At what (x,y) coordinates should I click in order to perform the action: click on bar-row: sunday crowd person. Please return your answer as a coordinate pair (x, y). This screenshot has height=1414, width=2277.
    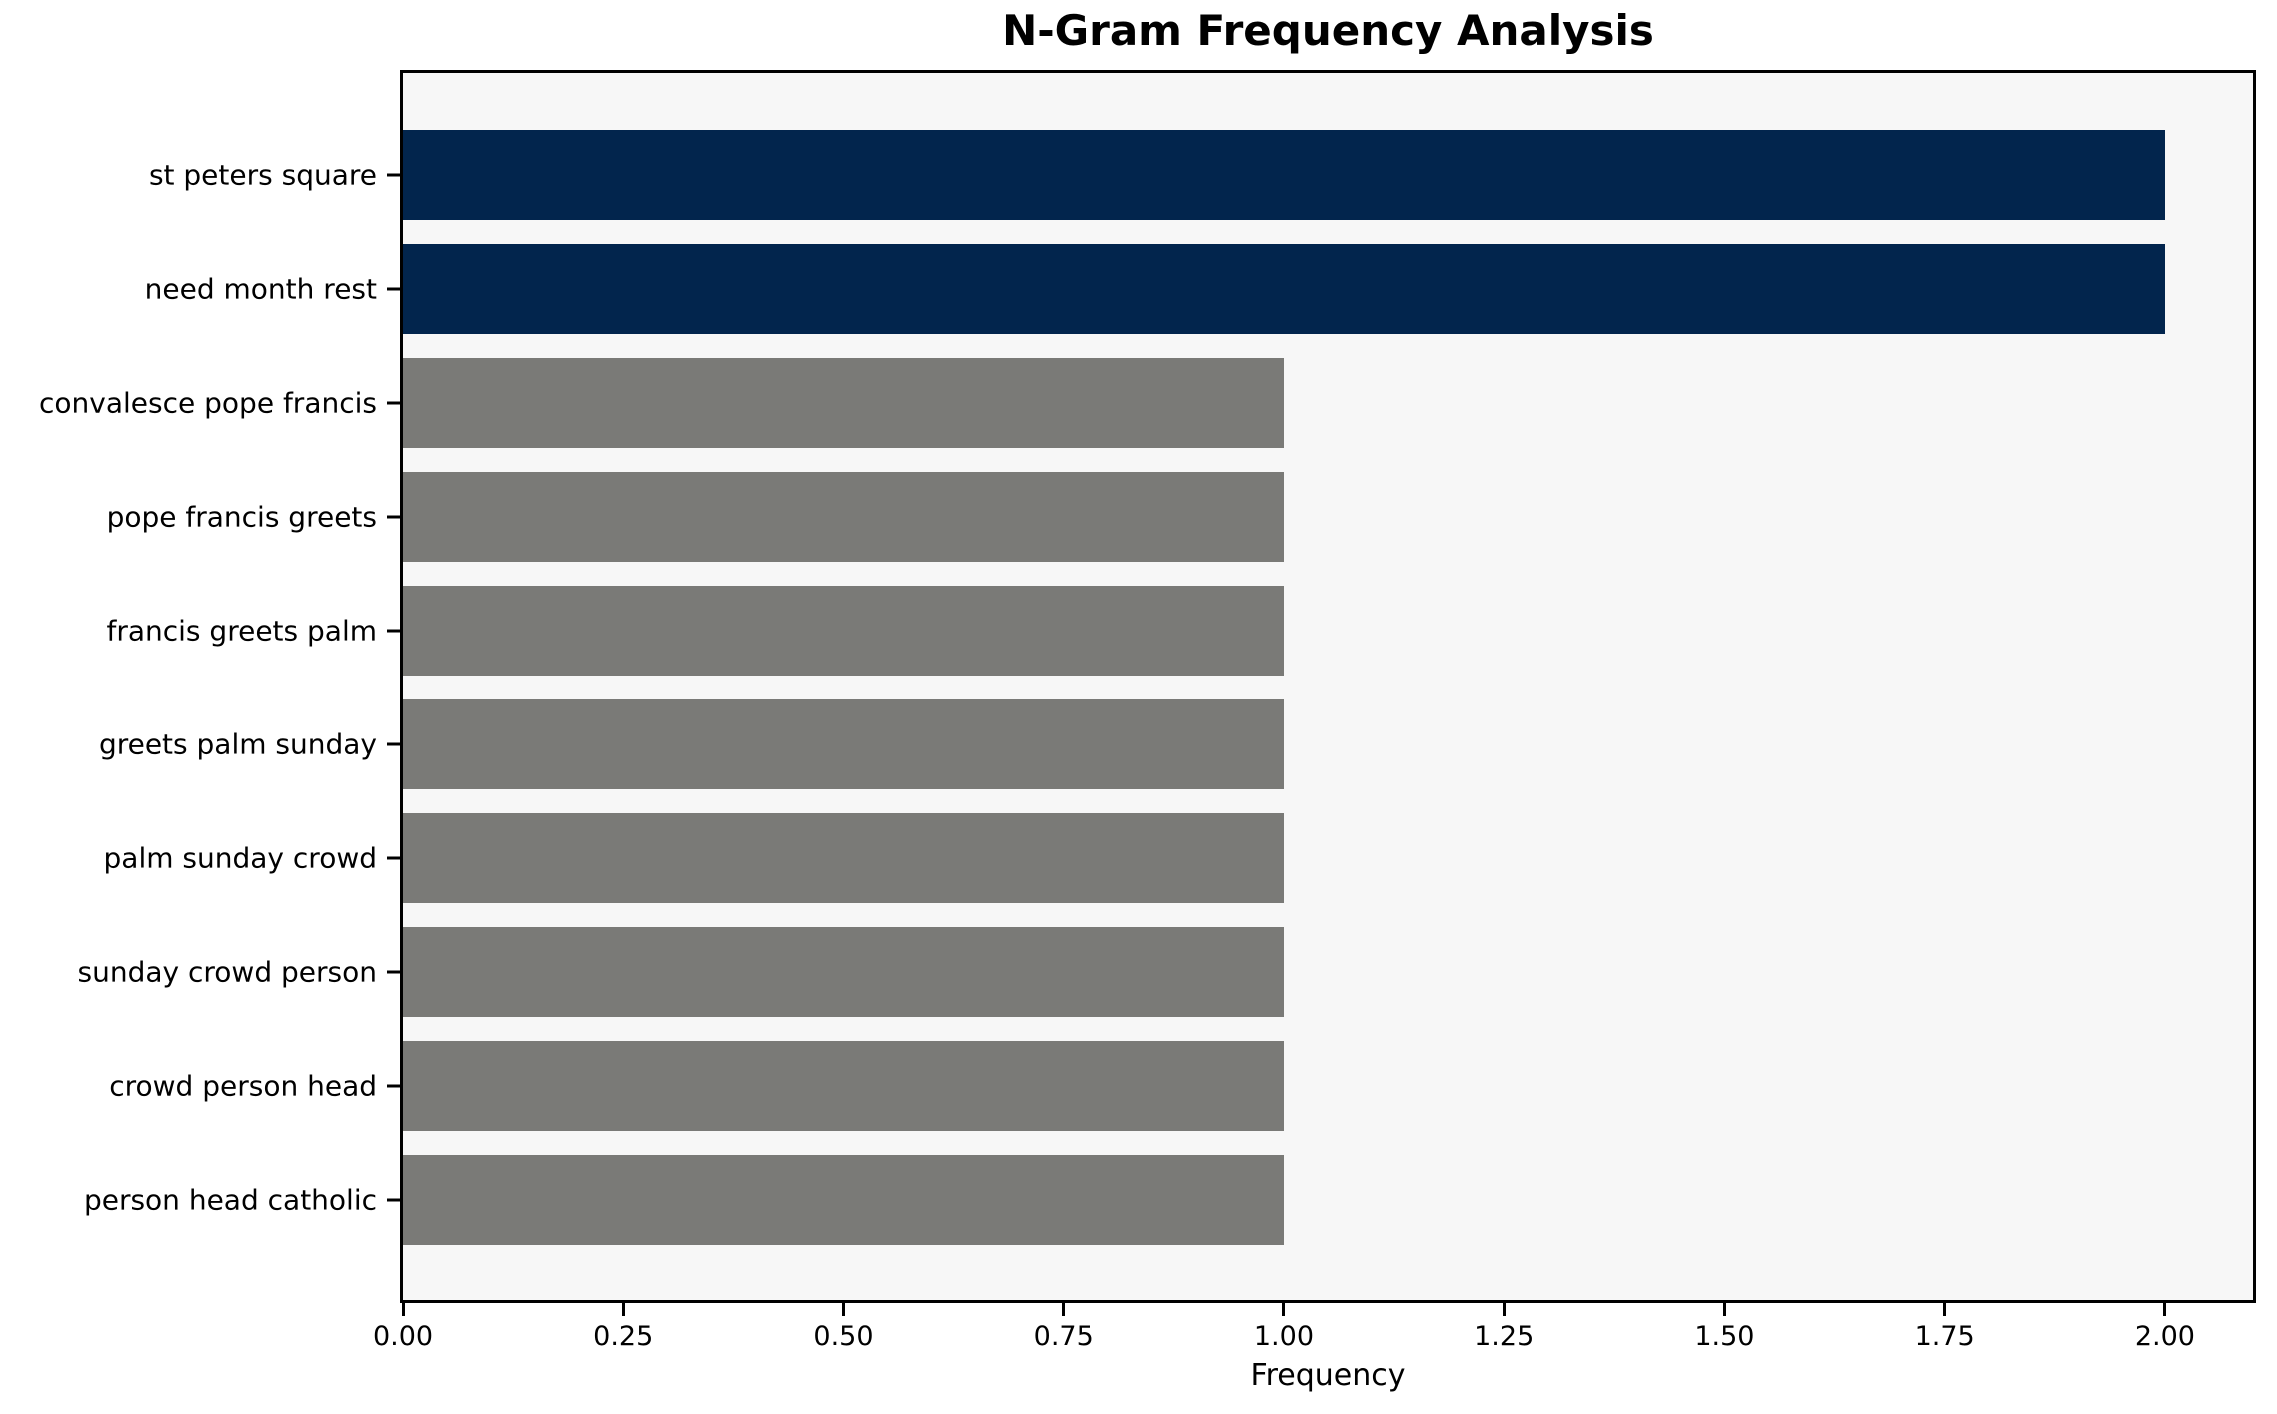
    Looking at the image, I should click on (1165, 972).